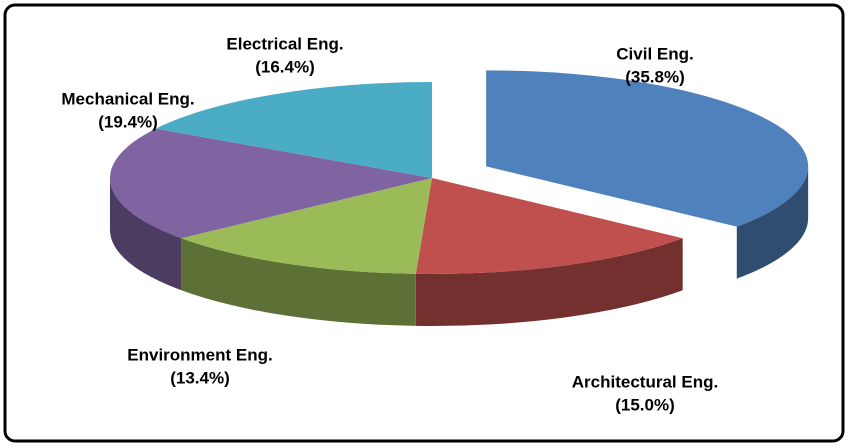 This screenshot has height=448, width=850. I want to click on slice-label-value: (13.4%), so click(200, 377).